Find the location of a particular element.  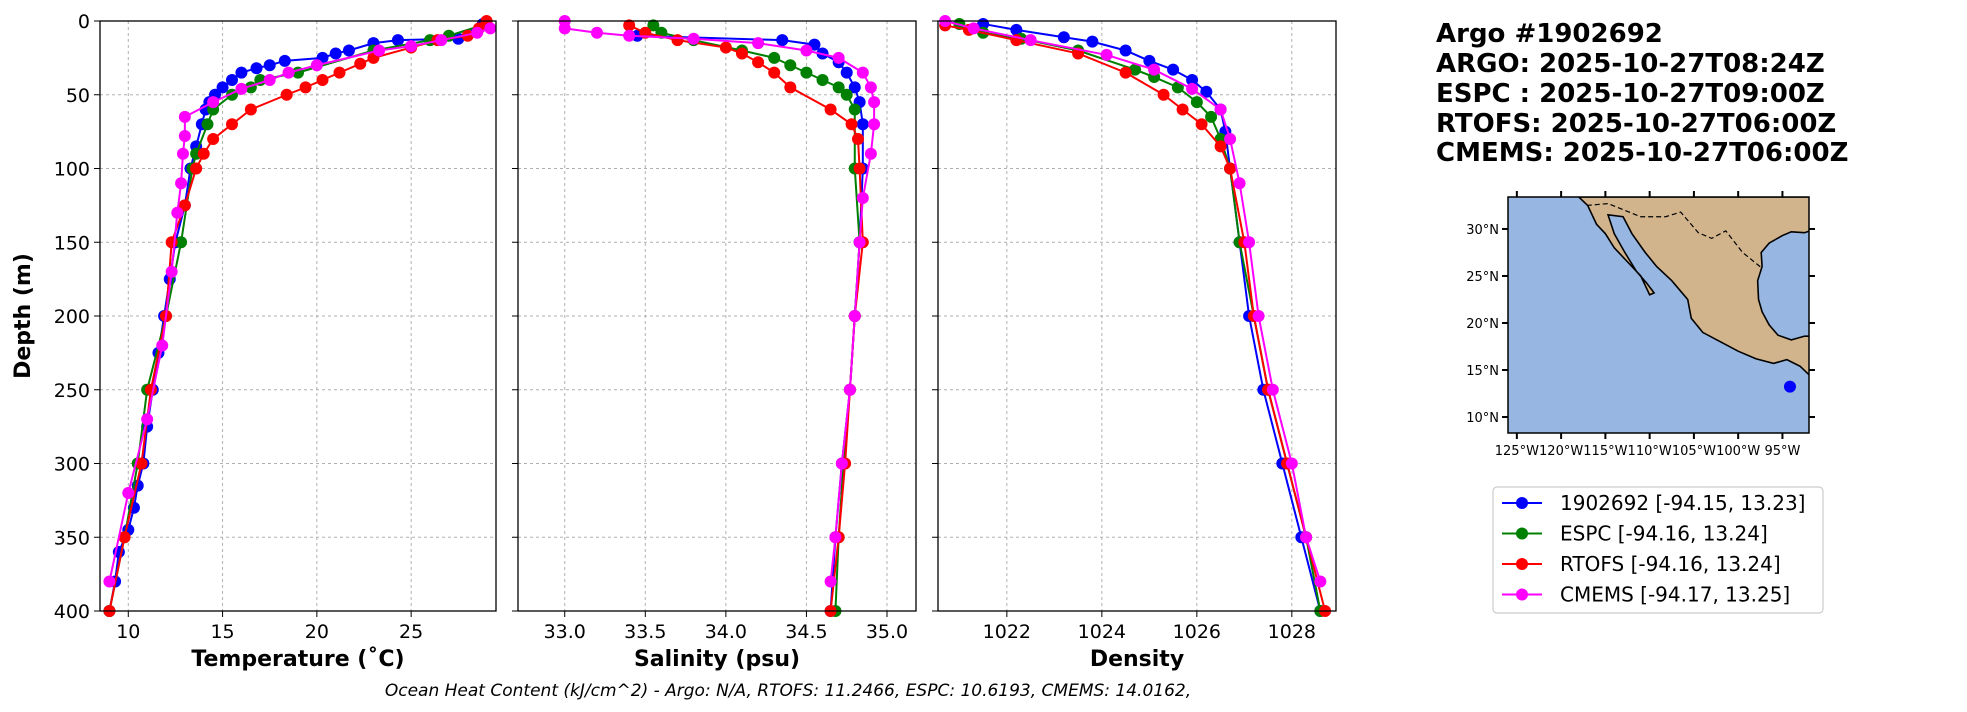

legend-label: ESPC [-94.16, 13.24] is located at coordinates (1664, 534).